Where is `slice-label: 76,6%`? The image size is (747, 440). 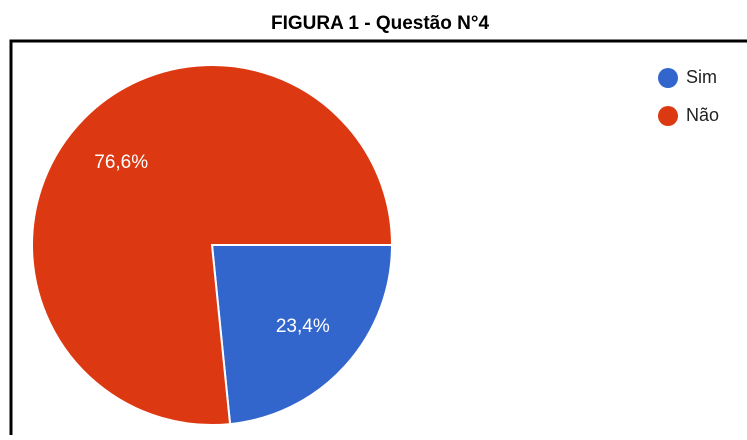 slice-label: 76,6% is located at coordinates (121, 162).